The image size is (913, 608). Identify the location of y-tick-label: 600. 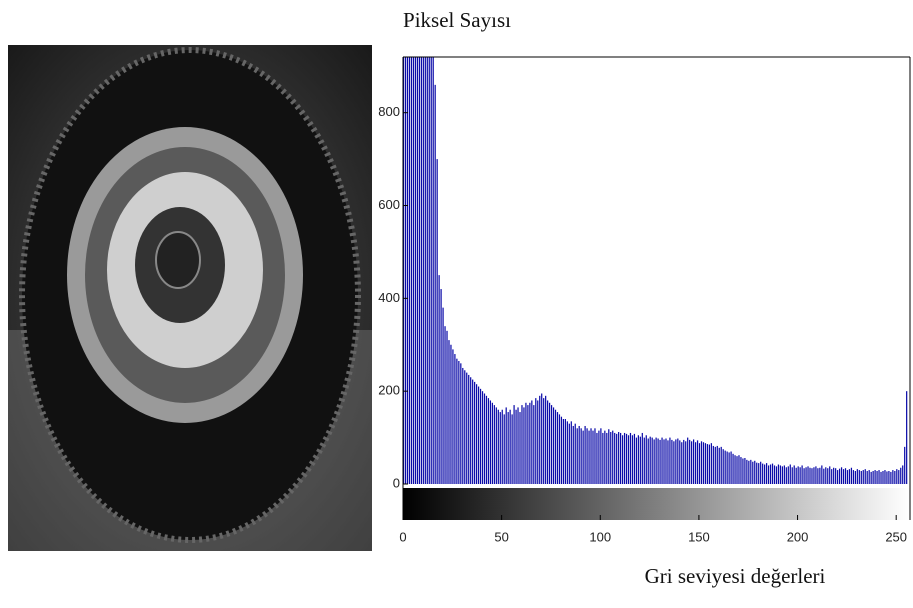
(389, 204).